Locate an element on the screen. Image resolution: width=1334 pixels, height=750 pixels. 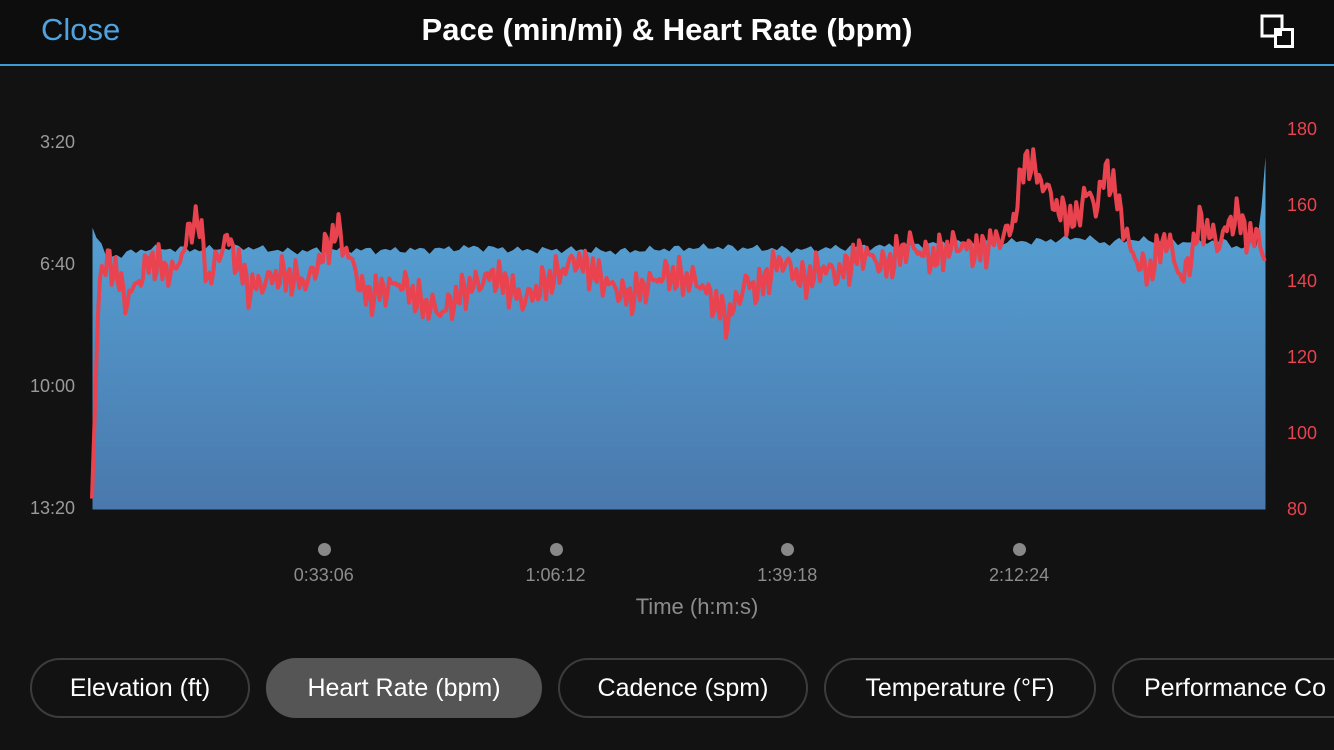
tab-temperature: Temperature (°F) is located at coordinates (960, 688).